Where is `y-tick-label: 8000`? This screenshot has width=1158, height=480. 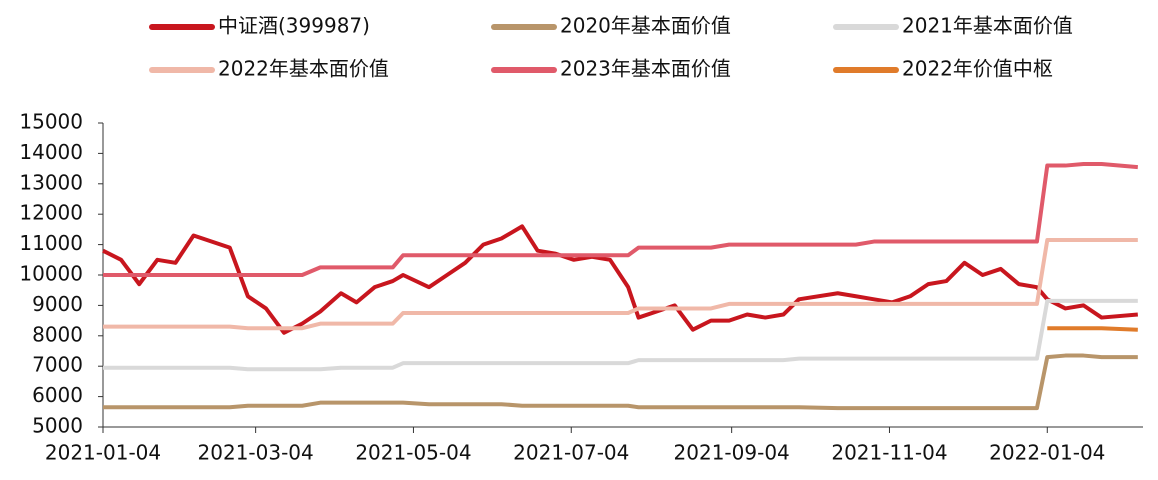
y-tick-label: 8000 is located at coordinates (57, 334).